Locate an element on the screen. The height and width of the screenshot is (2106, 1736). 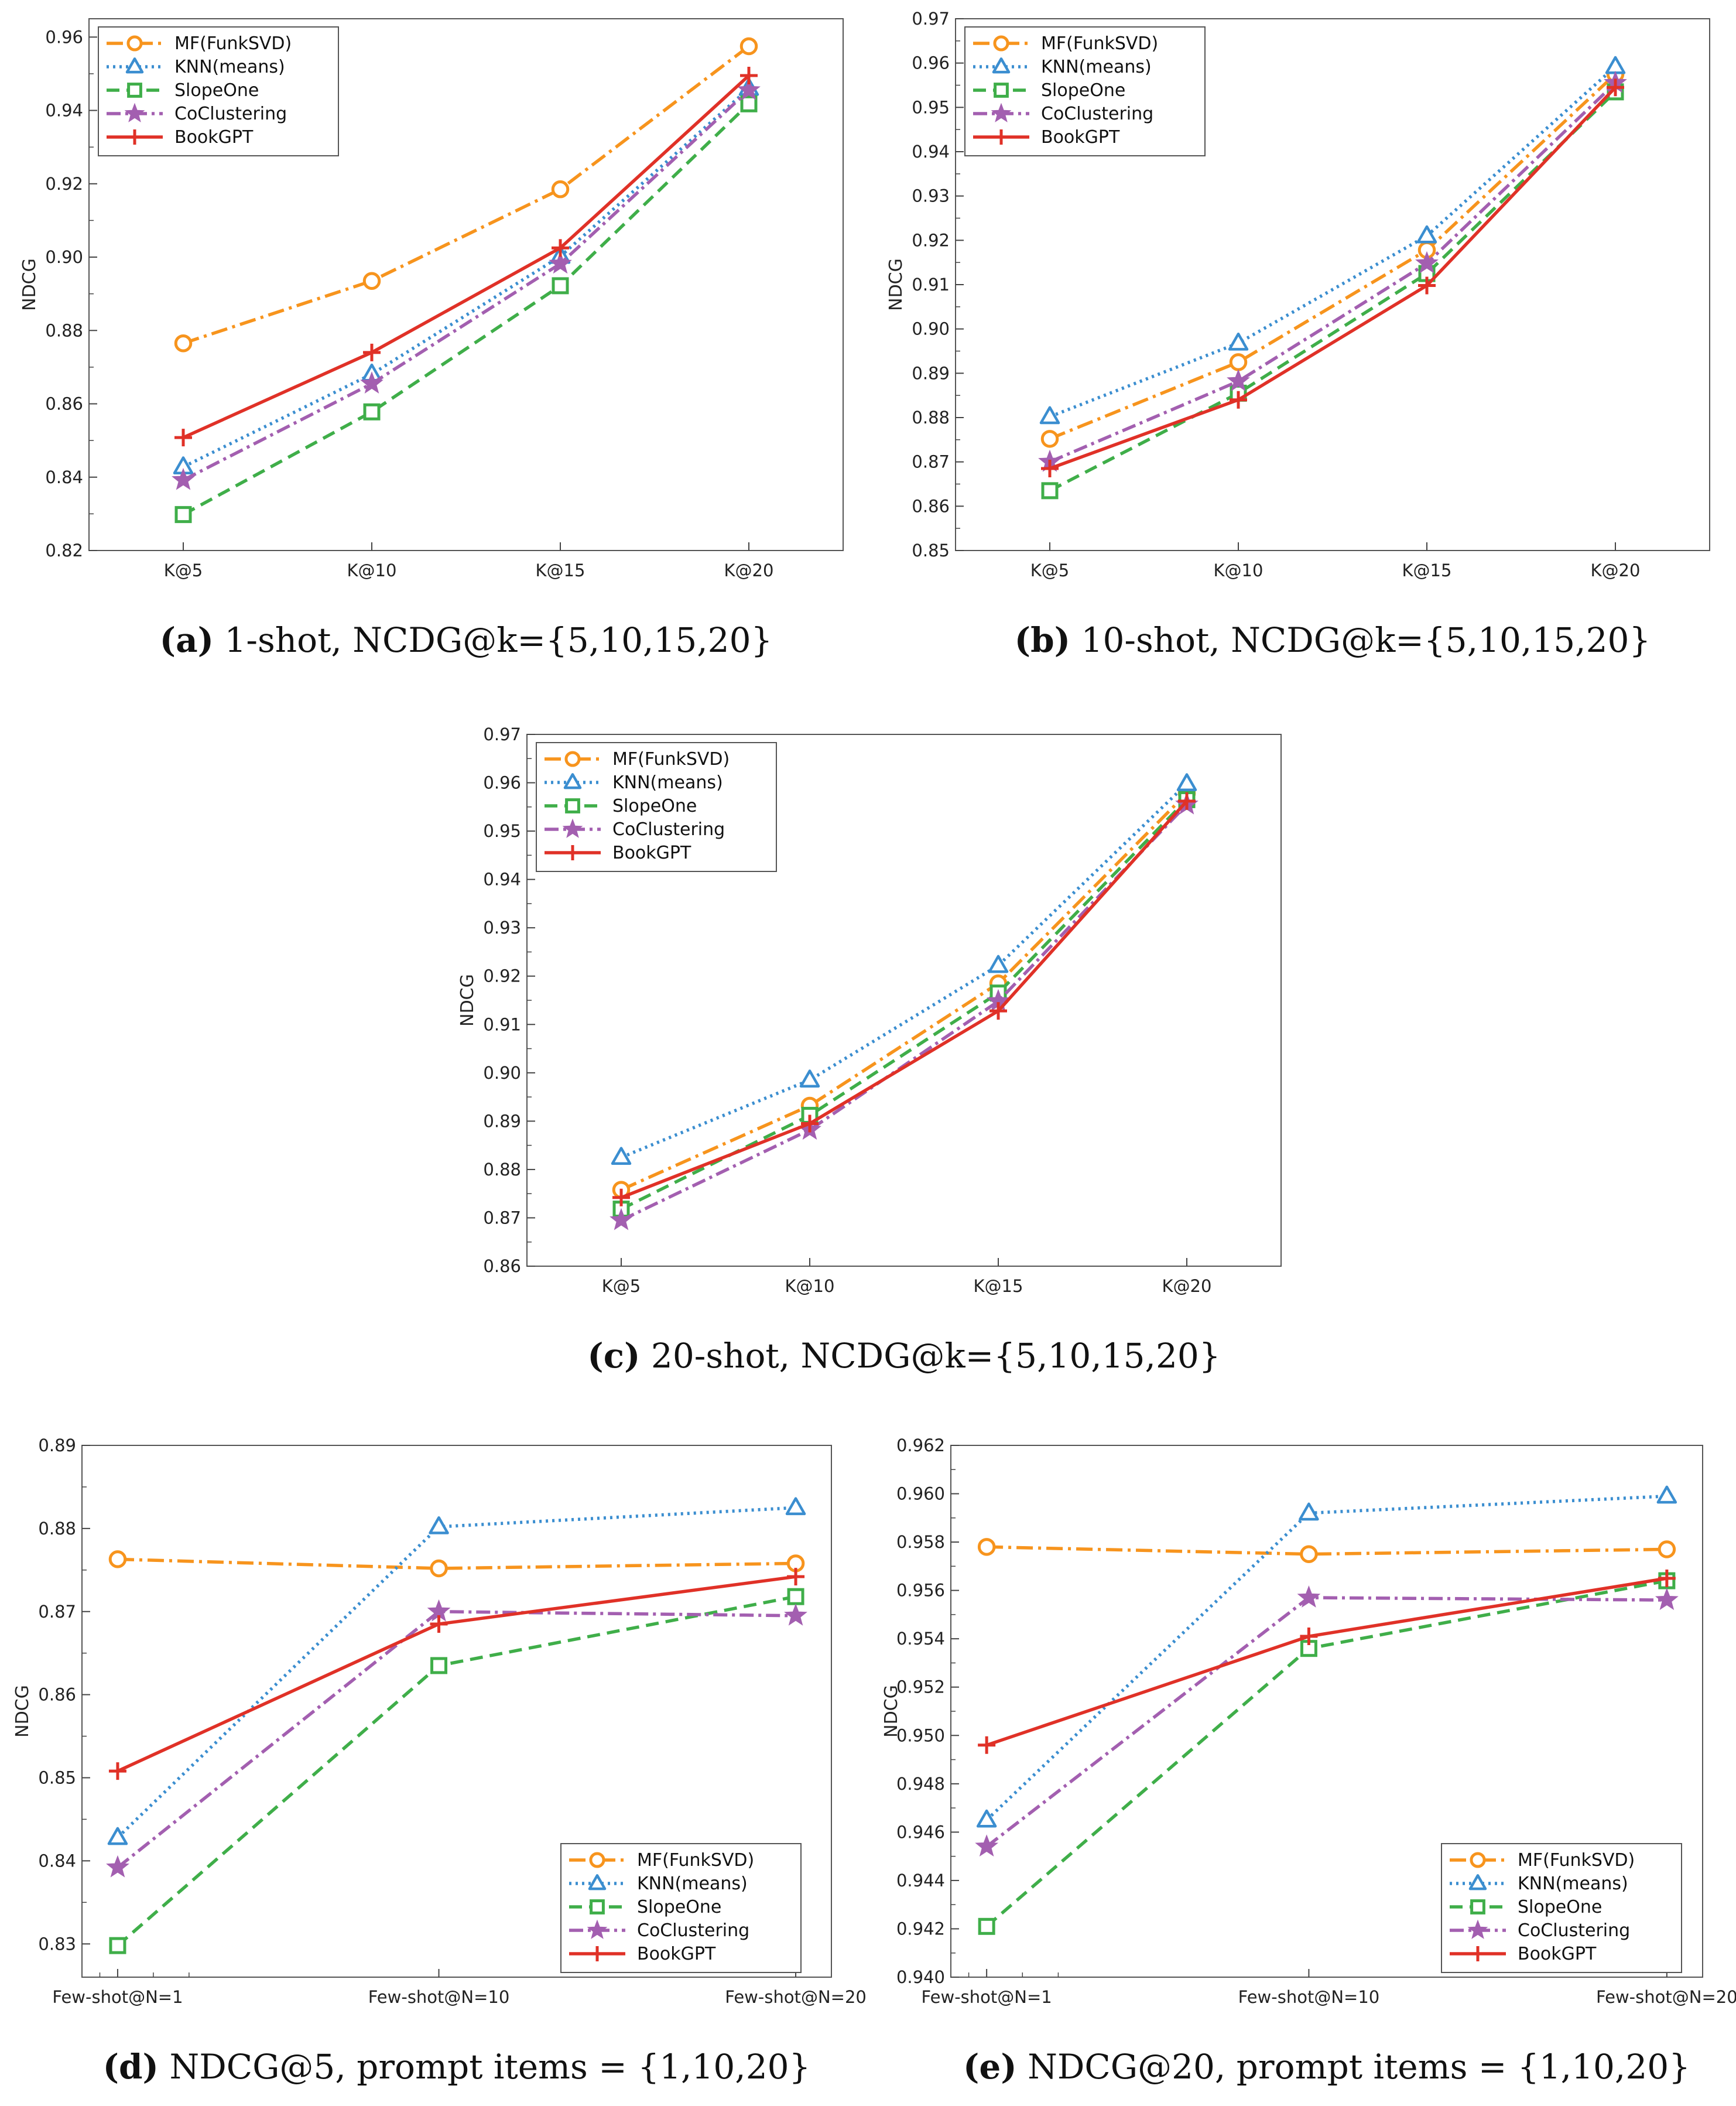
chart-caption: (d) NDCG@5, prompt items = {1,10,20} is located at coordinates (457, 2067).